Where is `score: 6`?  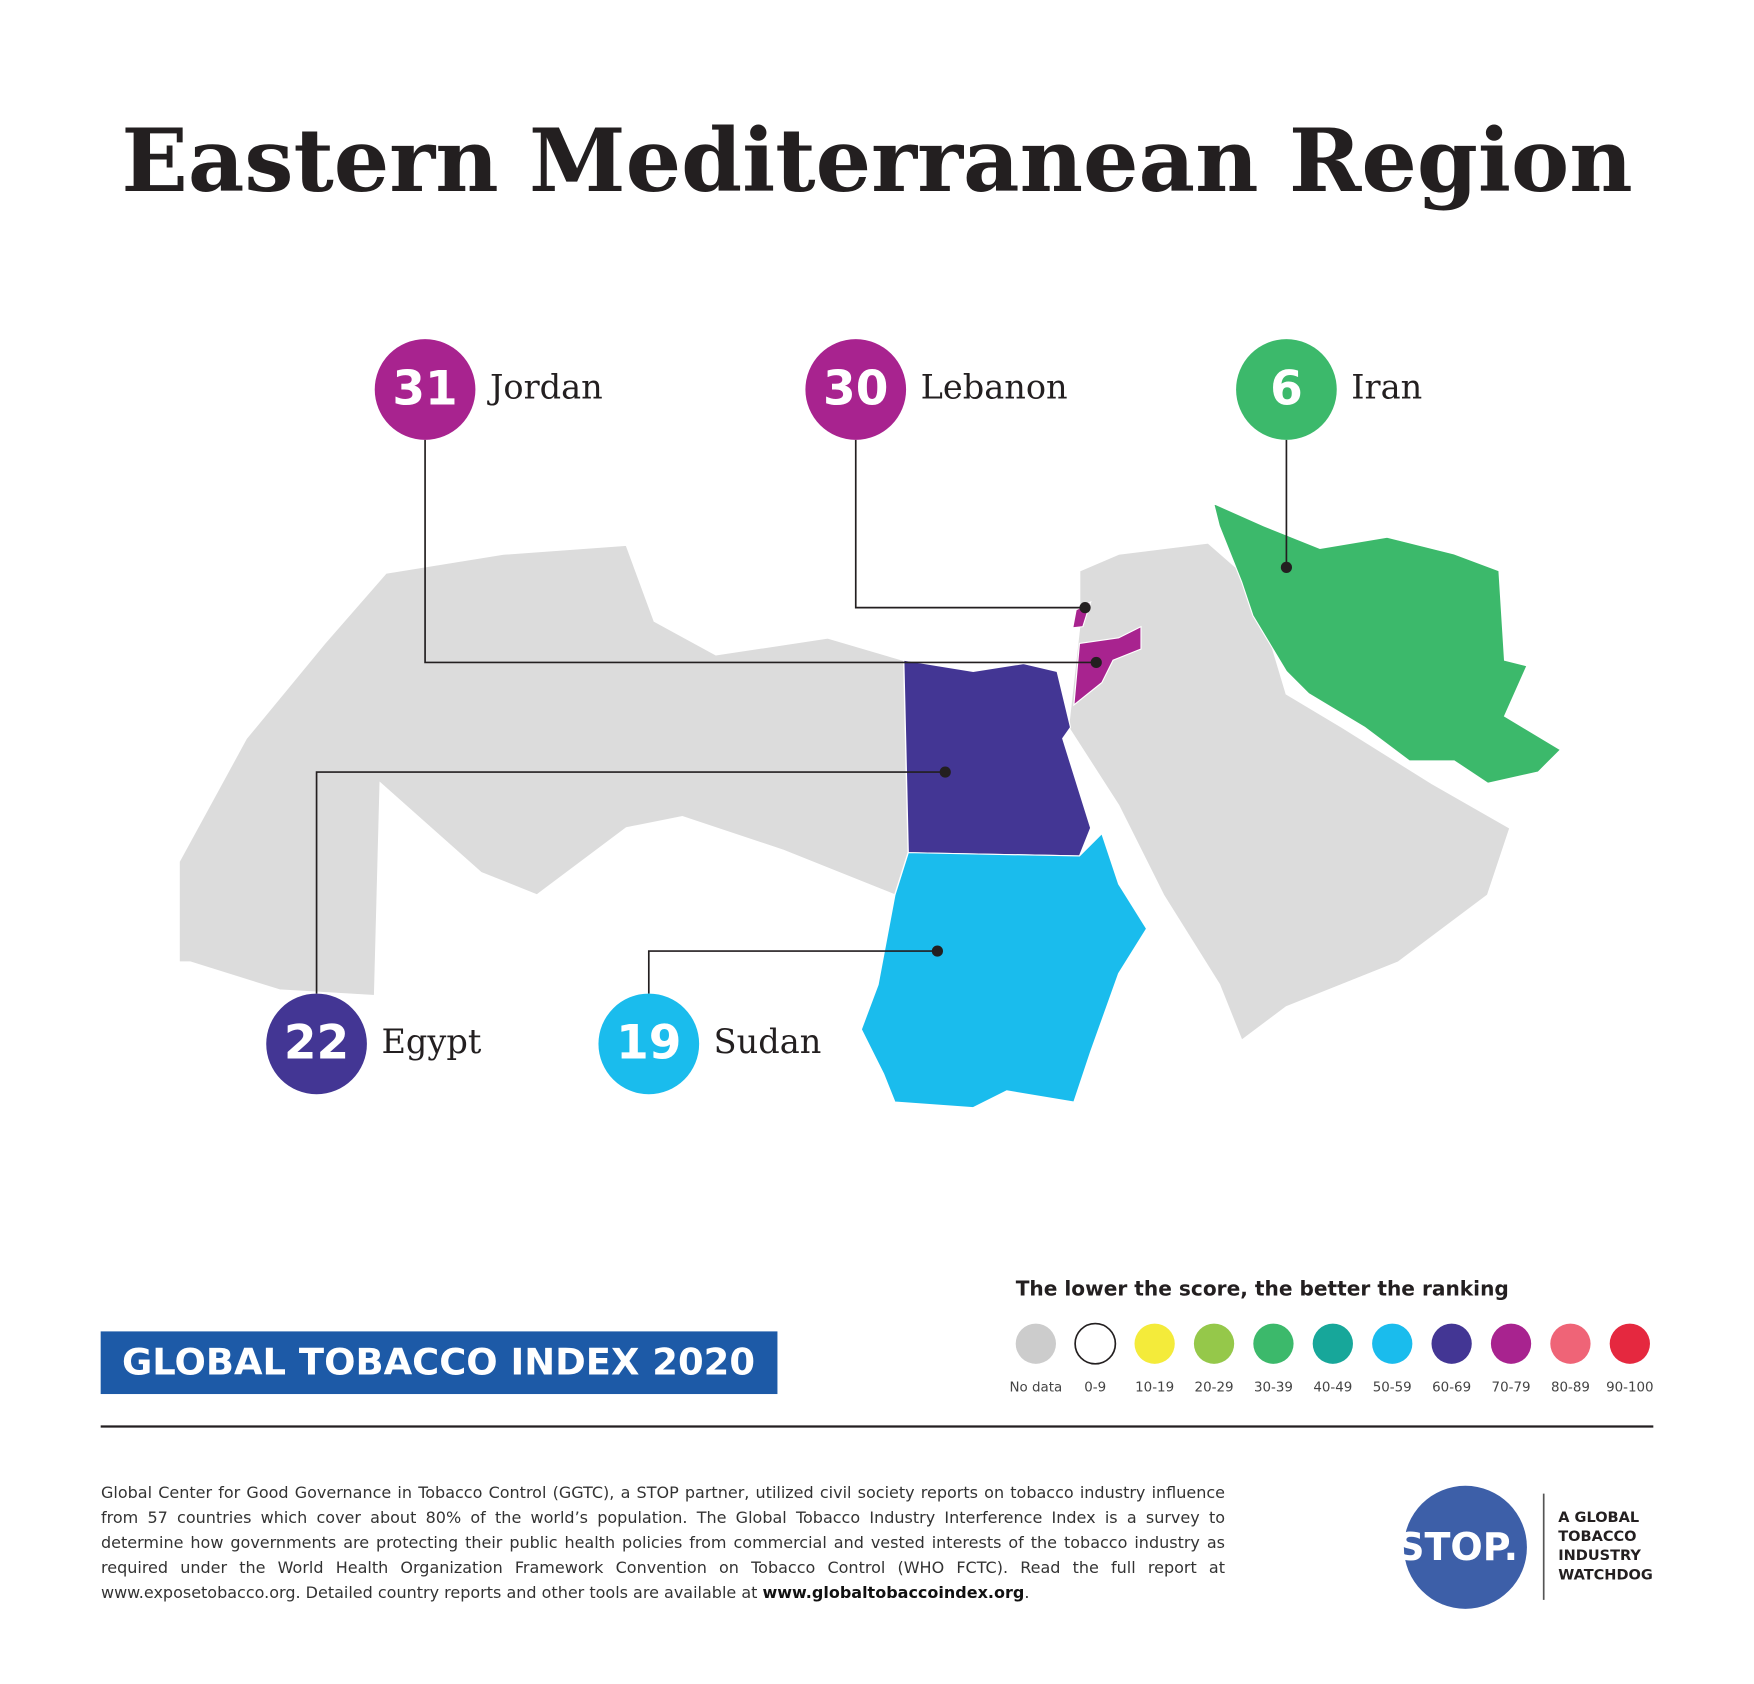
score: 6 is located at coordinates (1286, 388).